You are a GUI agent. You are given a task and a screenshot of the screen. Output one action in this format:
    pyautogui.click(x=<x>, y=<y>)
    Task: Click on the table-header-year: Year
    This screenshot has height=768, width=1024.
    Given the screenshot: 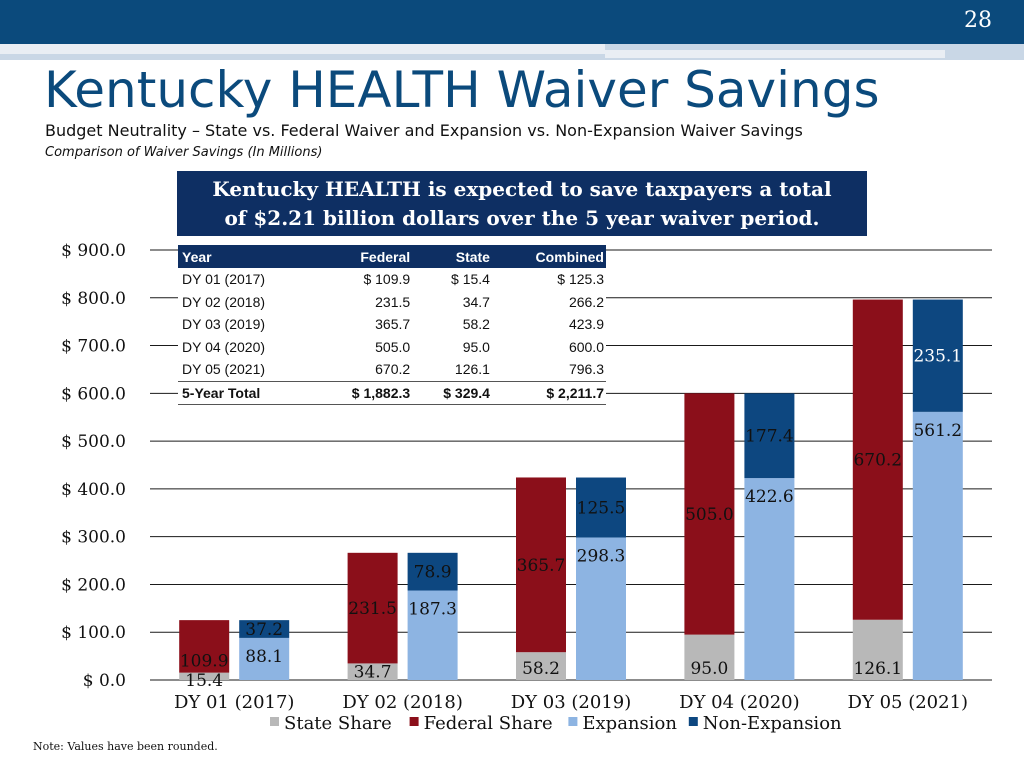 What is the action you would take?
    pyautogui.click(x=246, y=256)
    